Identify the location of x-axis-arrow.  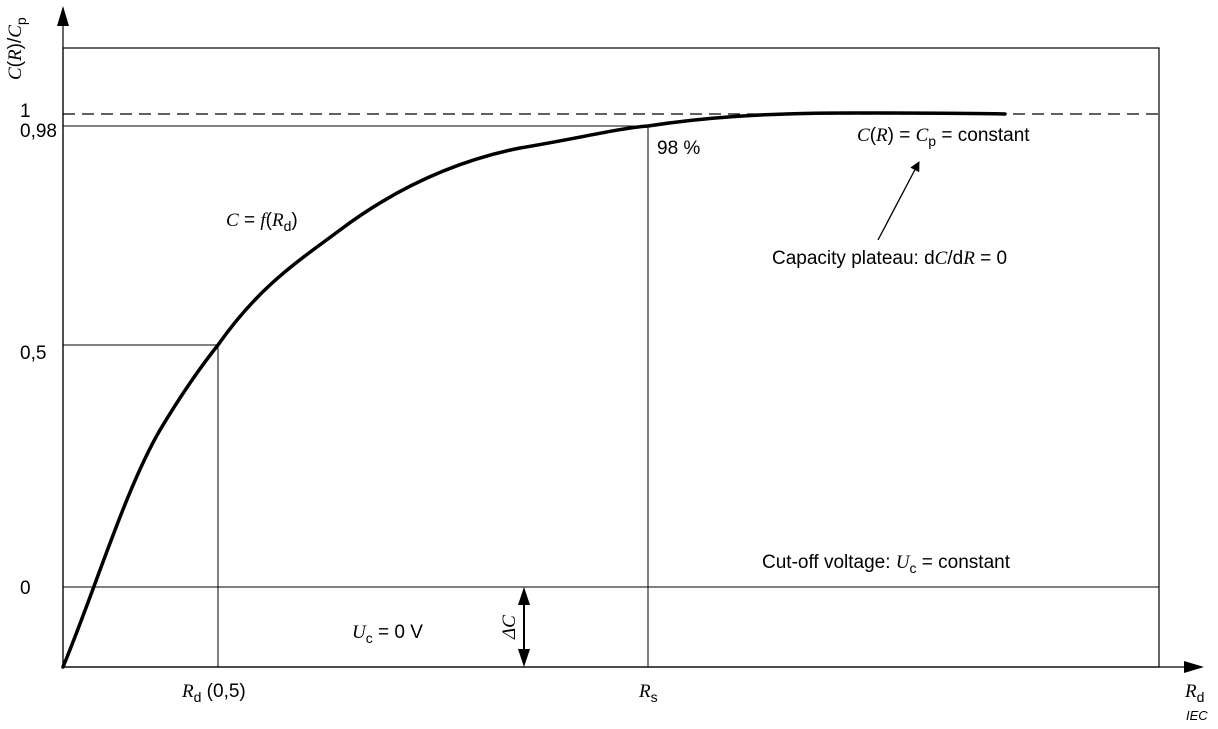
(1194, 667).